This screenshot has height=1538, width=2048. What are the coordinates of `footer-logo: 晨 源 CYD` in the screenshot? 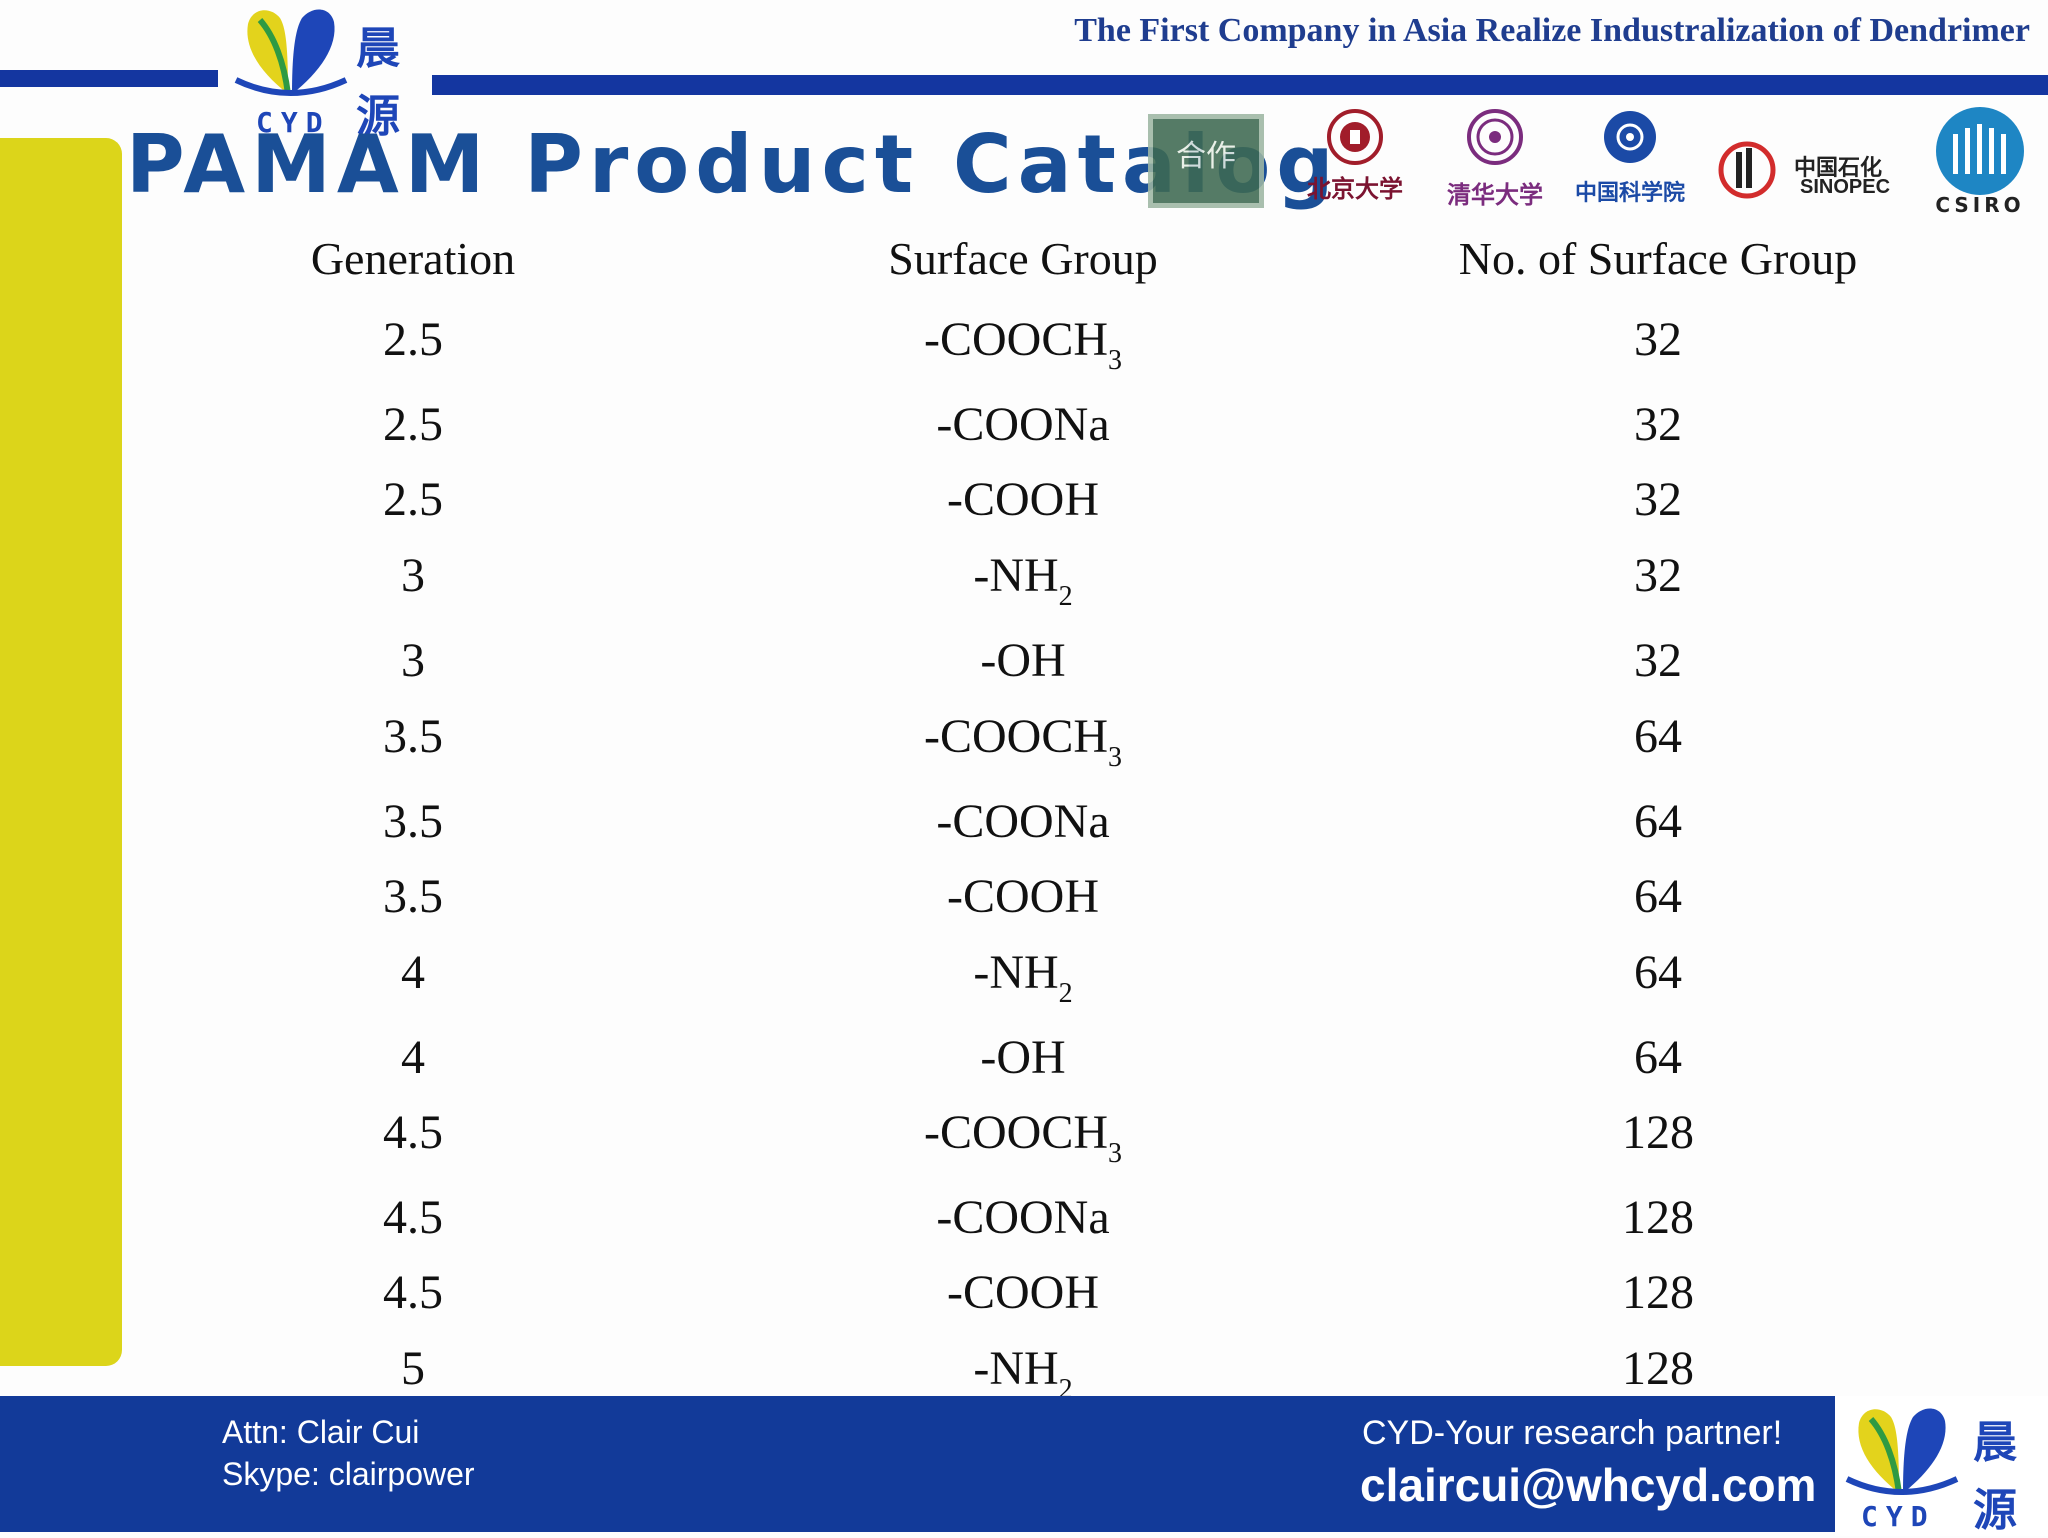 It's located at (1941, 1466).